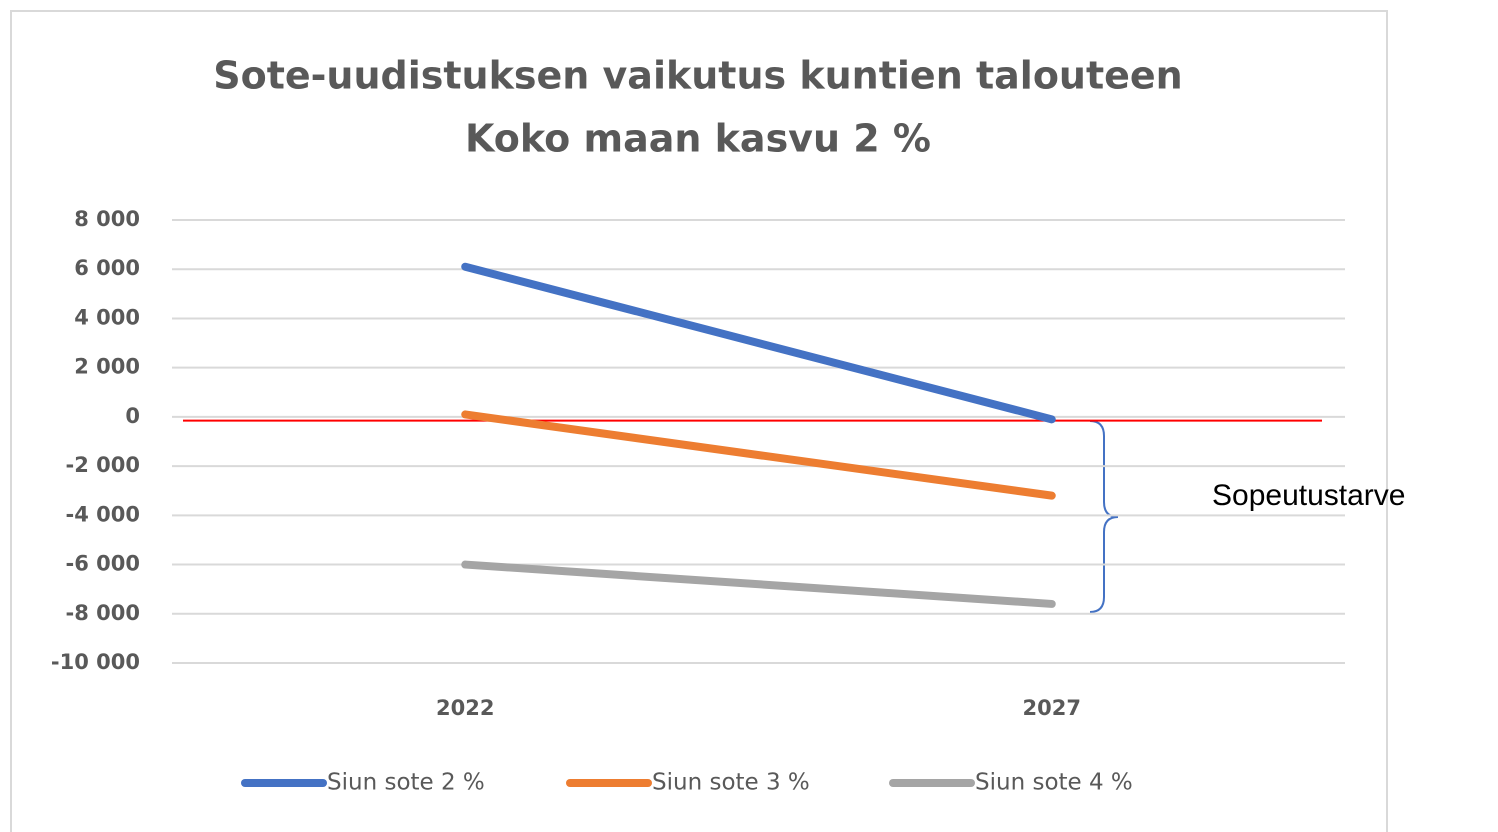  What do you see at coordinates (107, 219) in the screenshot?
I see `y-tick-label: 8 000` at bounding box center [107, 219].